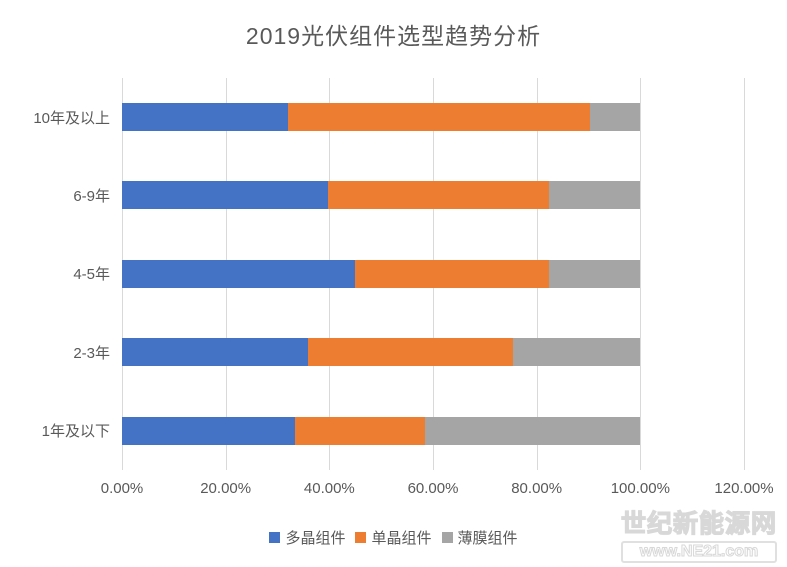  I want to click on legend-label: 多晶组件, so click(315, 538).